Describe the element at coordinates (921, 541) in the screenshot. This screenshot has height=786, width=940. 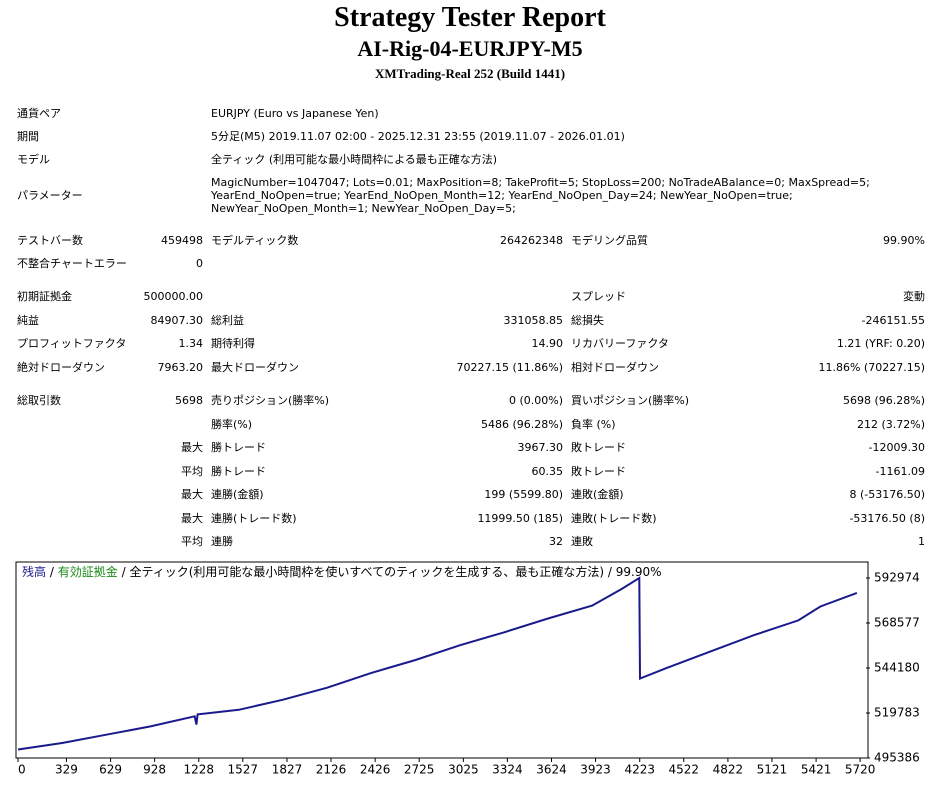
I see `stat-value: 1` at that location.